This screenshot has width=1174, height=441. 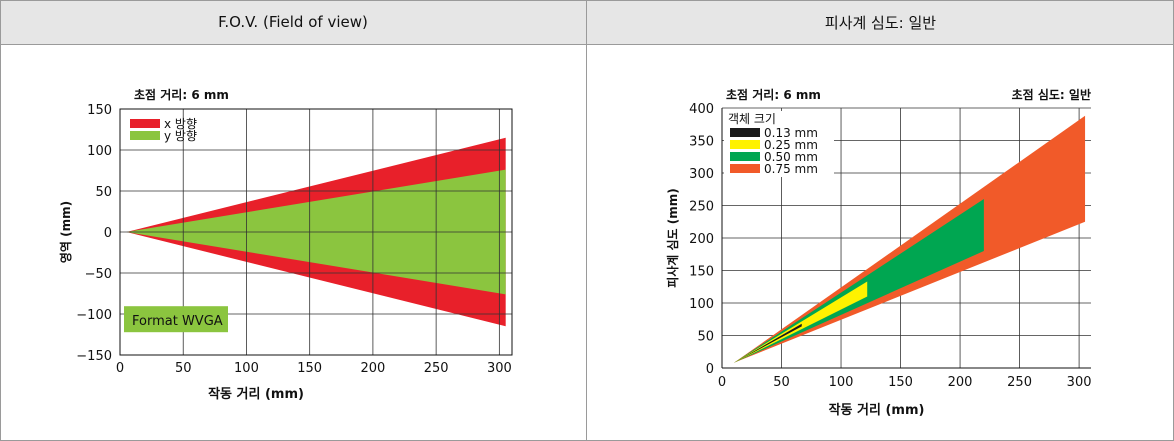 I want to click on dof-panel-title: 피사계 심도: 일반, so click(x=880, y=22).